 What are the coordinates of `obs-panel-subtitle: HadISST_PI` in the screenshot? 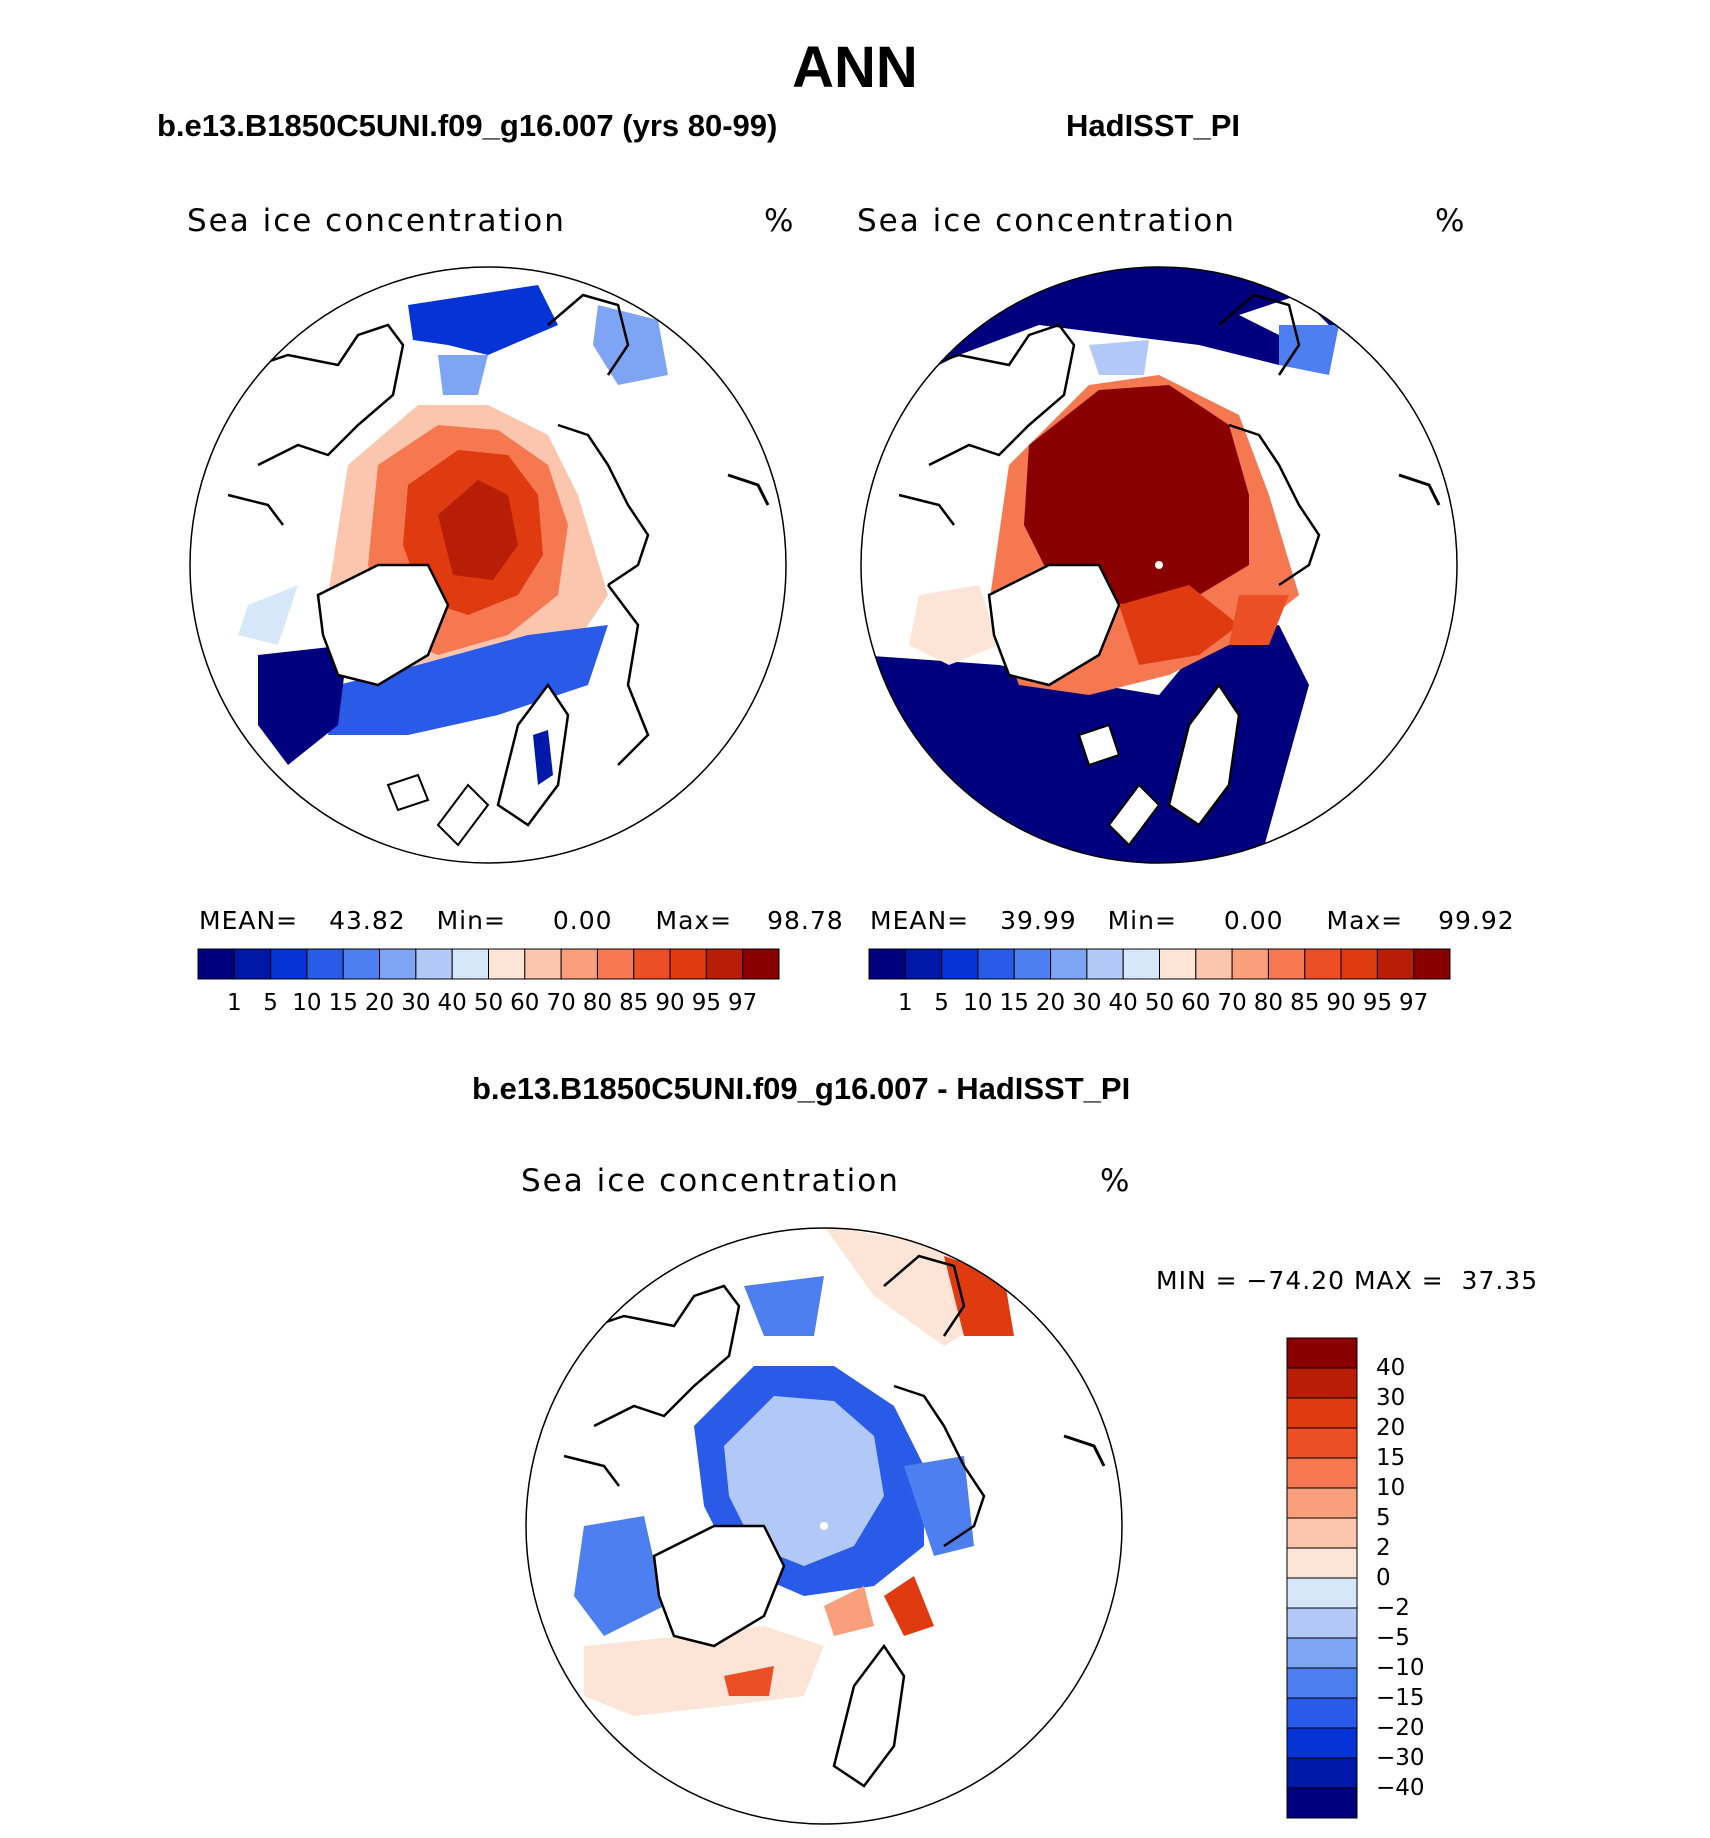 It's located at (1153, 125).